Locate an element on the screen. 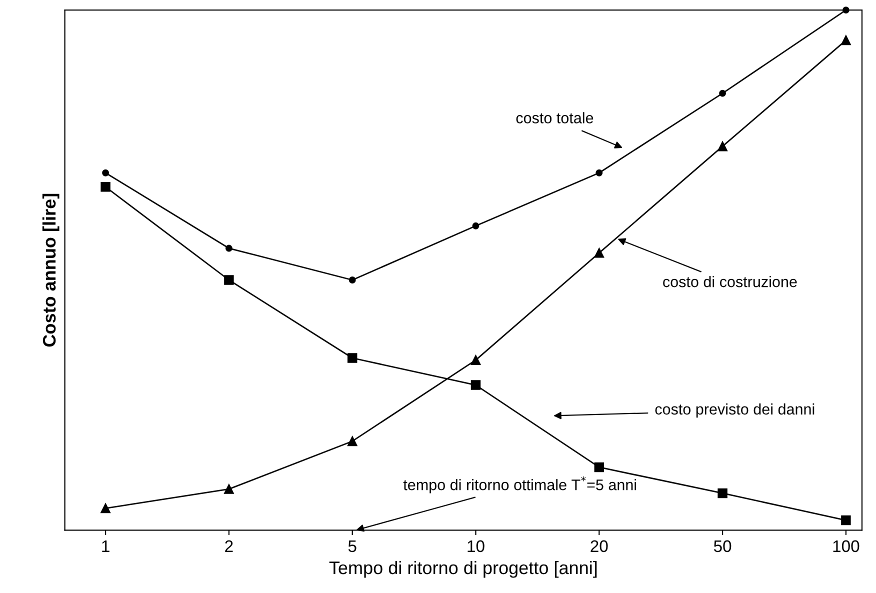  x-tick-label: 10 is located at coordinates (476, 546).